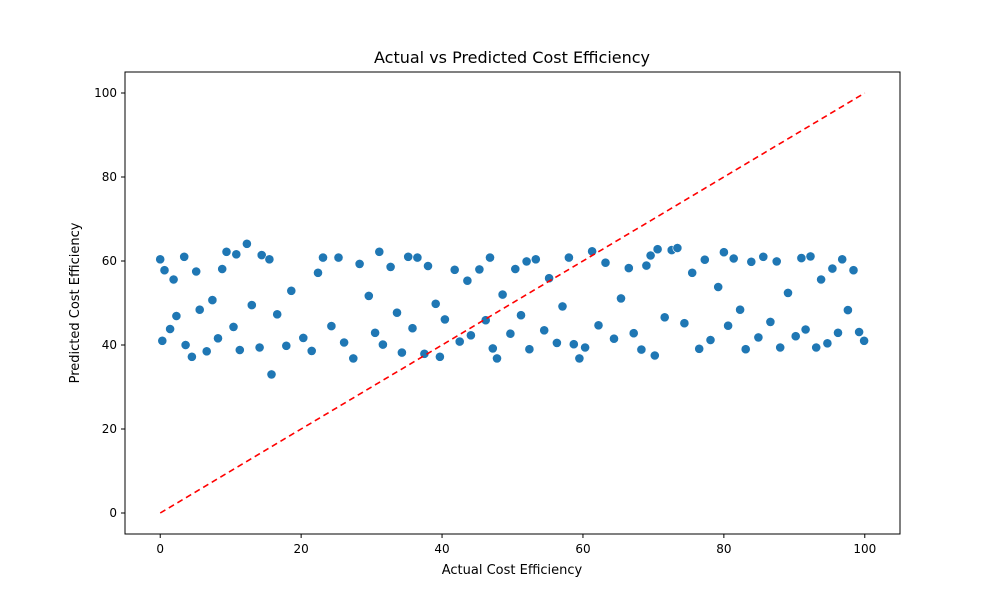 The image size is (1000, 600). What do you see at coordinates (300, 549) in the screenshot?
I see `x-tick-label: 20` at bounding box center [300, 549].